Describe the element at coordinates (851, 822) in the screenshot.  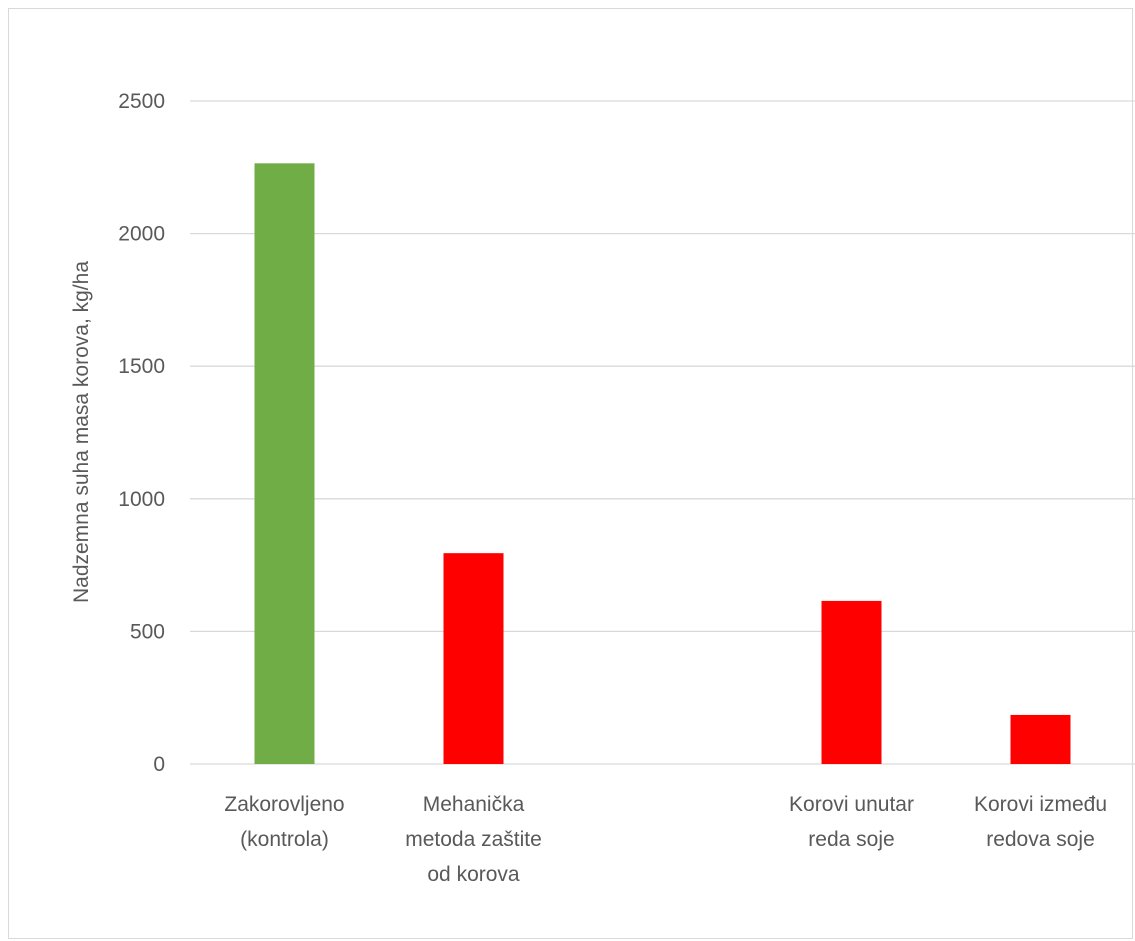
I see `x-category-label: Korovi unutar reda soje` at that location.